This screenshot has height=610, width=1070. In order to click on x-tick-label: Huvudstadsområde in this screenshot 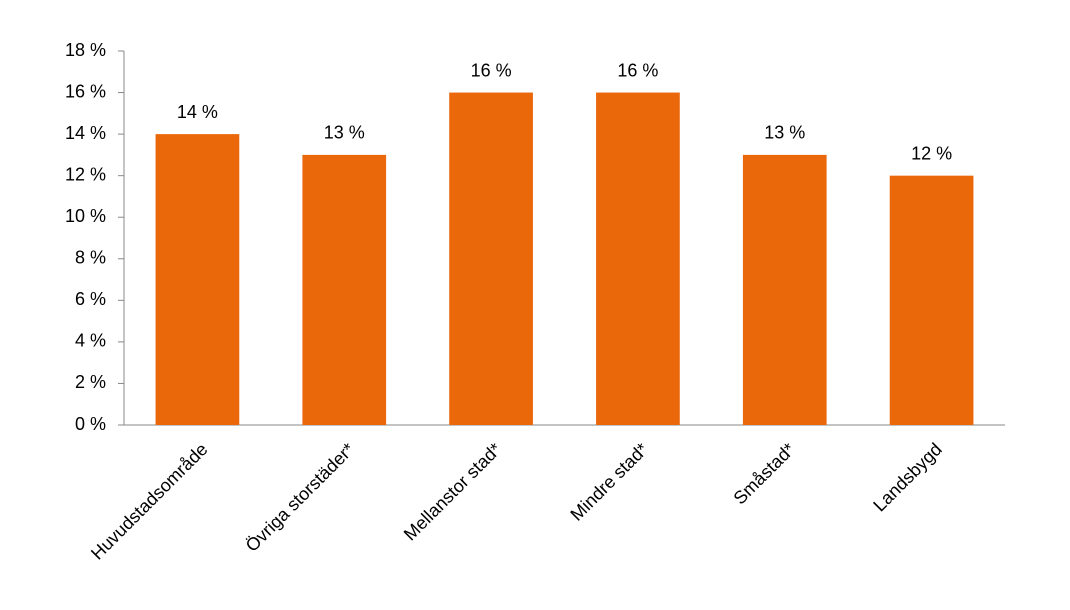, I will do `click(149, 501)`.